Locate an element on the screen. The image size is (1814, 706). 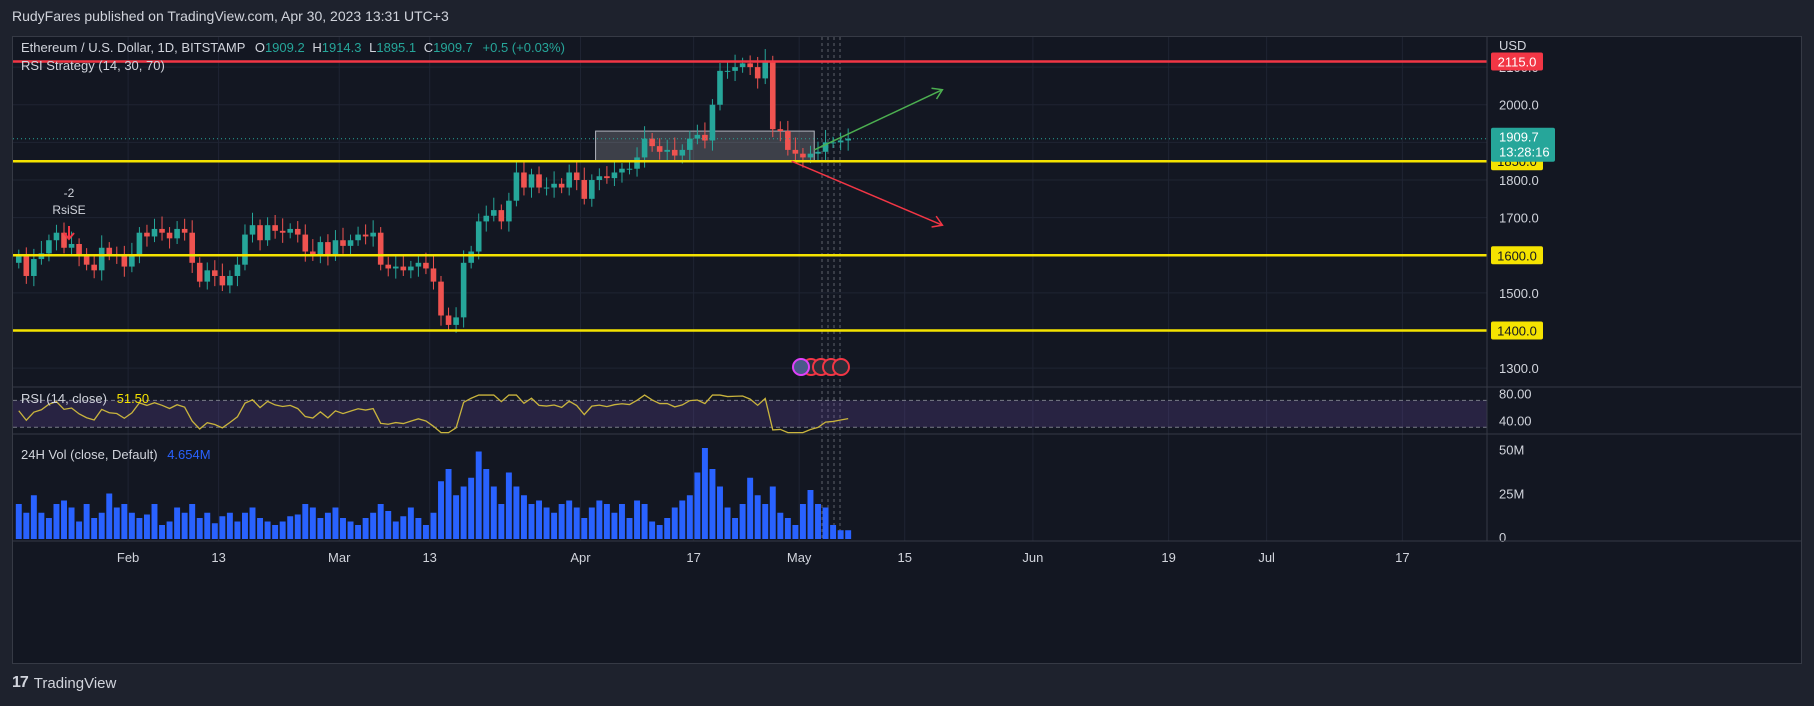
countdown-label: 13:28:16 is located at coordinates (1524, 152).